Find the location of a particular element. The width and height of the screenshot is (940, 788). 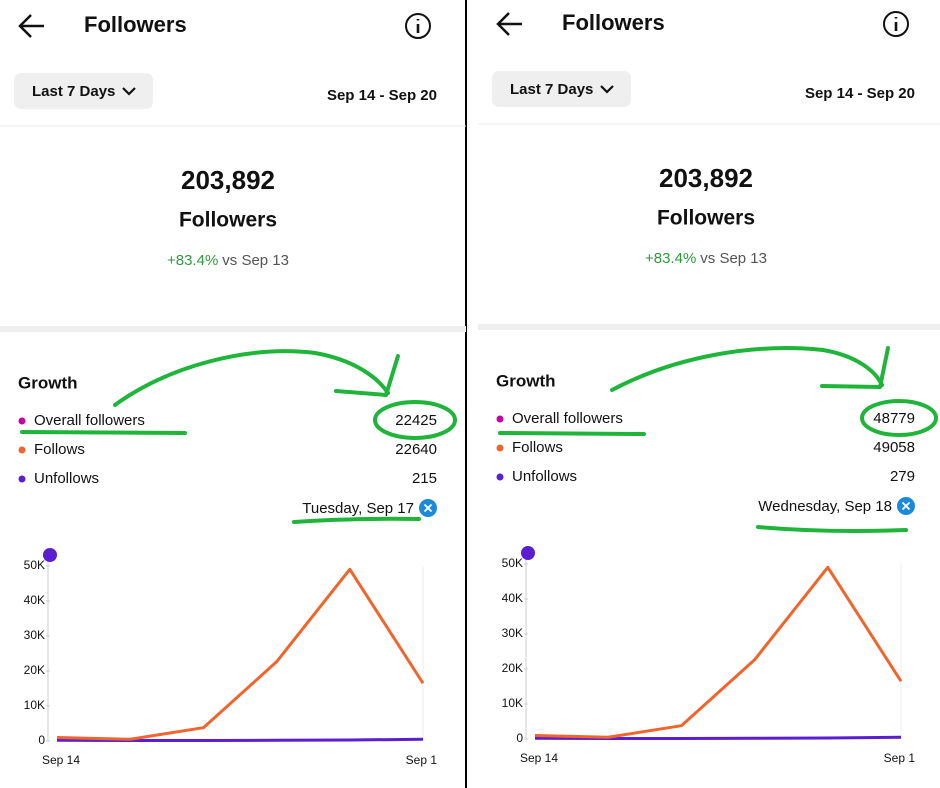

legend-value: 22425 is located at coordinates (416, 420).